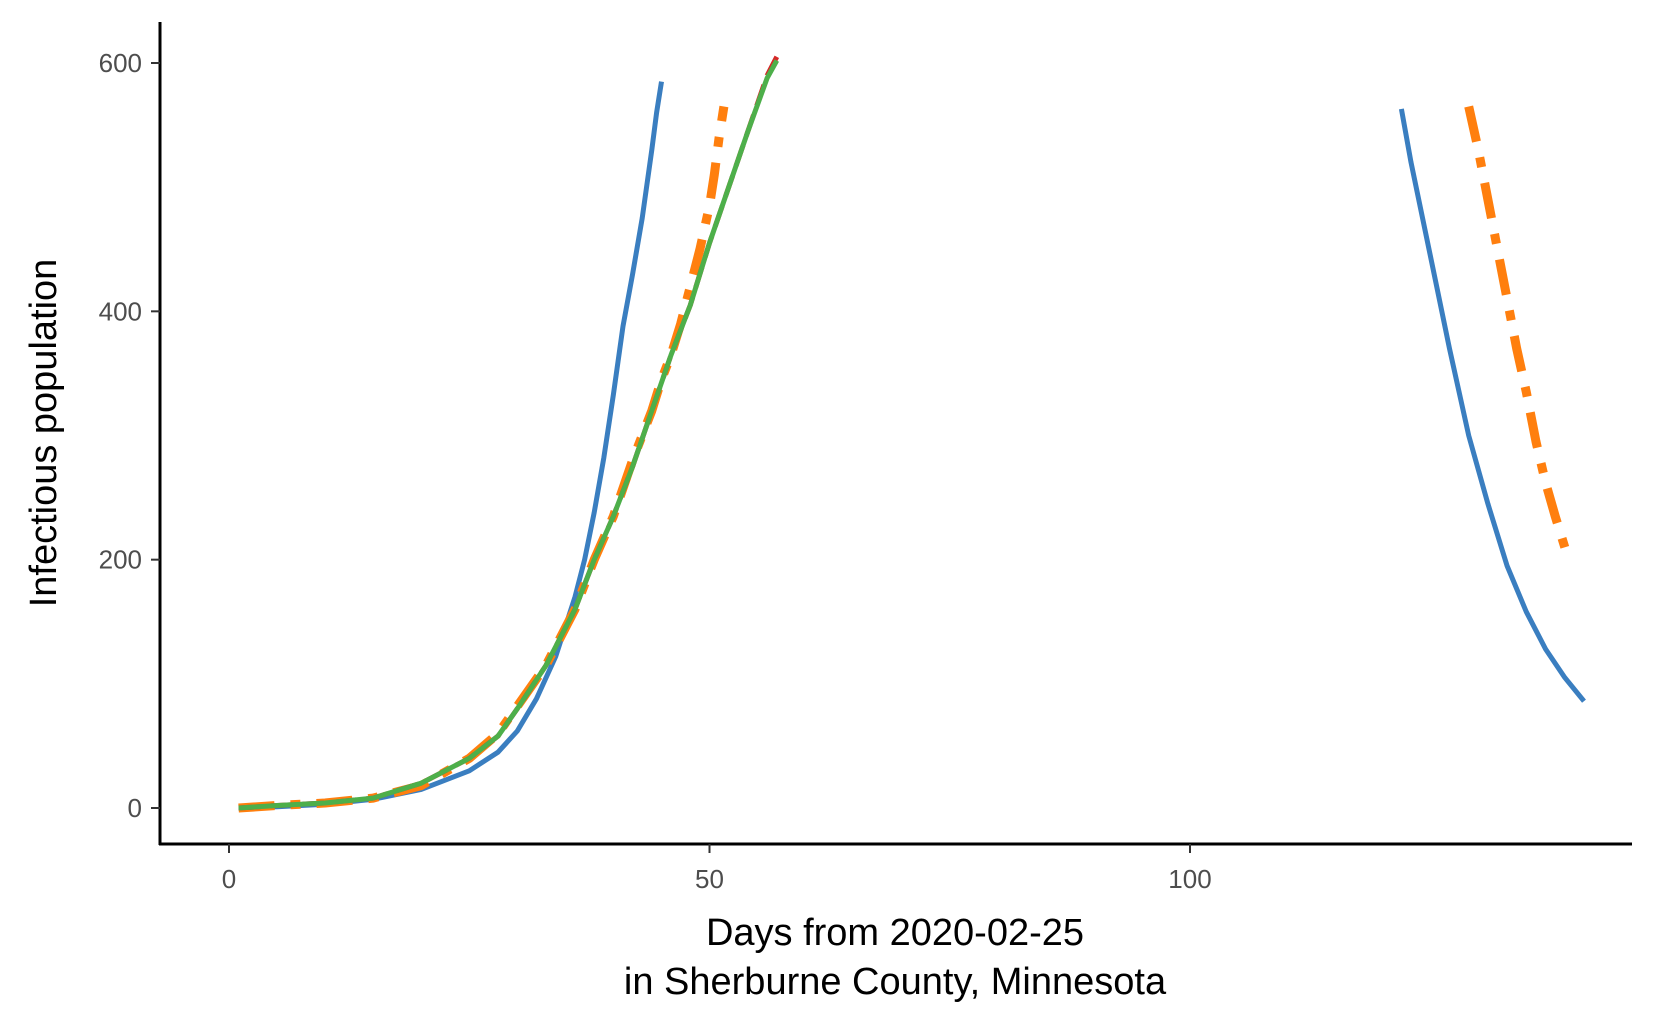 This screenshot has width=1659, height=1025. What do you see at coordinates (709, 879) in the screenshot?
I see `x-tick-label-50: 50` at bounding box center [709, 879].